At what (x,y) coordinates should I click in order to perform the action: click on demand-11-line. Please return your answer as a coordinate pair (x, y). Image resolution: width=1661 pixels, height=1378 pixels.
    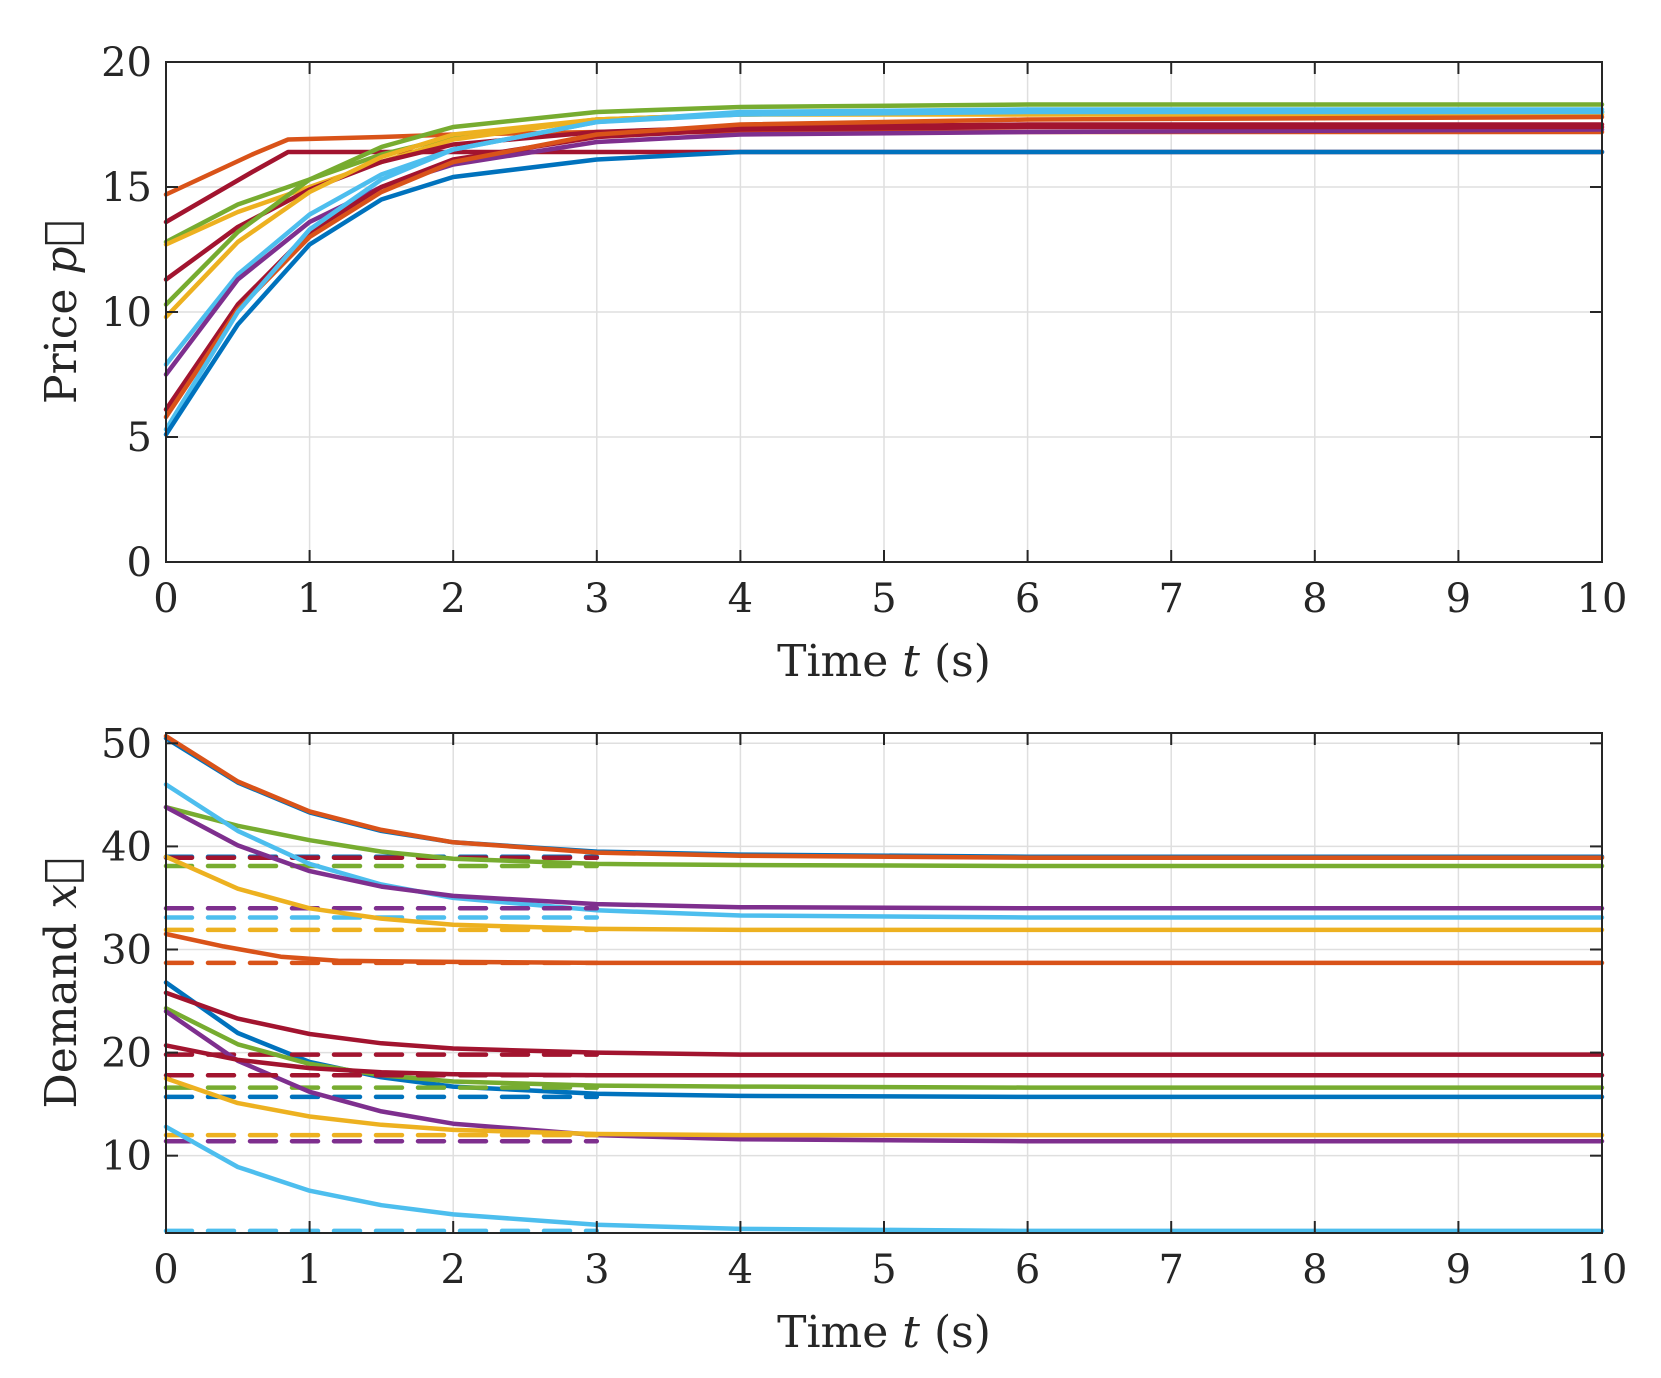
    Looking at the image, I should click on (884, 1076).